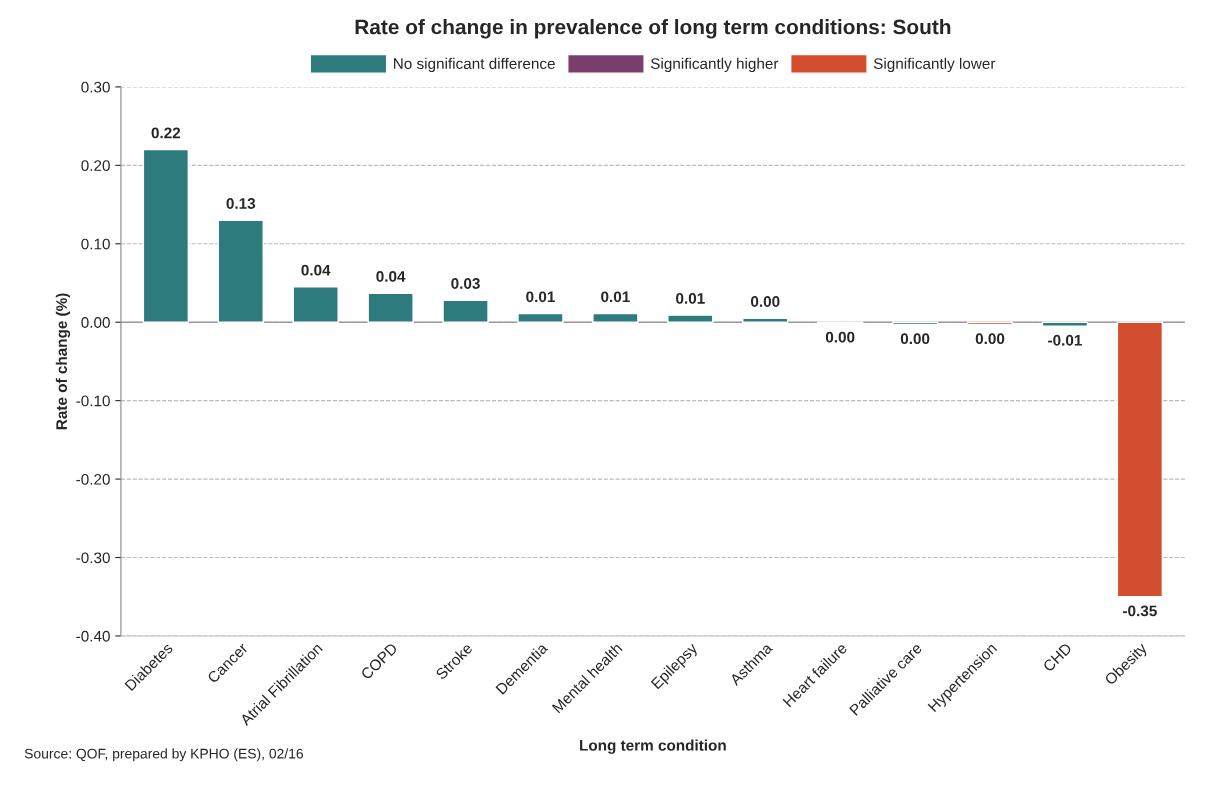 This screenshot has height=790, width=1209. Describe the element at coordinates (1140, 611) in the screenshot. I see `data-label: -0.35` at that location.